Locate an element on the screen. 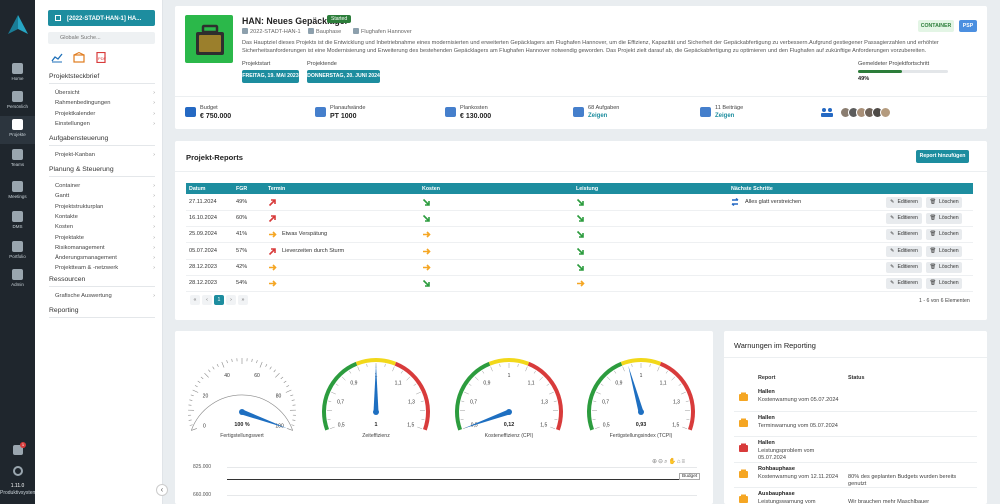 The width and height of the screenshot is (1000, 504). column-header: Termin is located at coordinates (277, 188).